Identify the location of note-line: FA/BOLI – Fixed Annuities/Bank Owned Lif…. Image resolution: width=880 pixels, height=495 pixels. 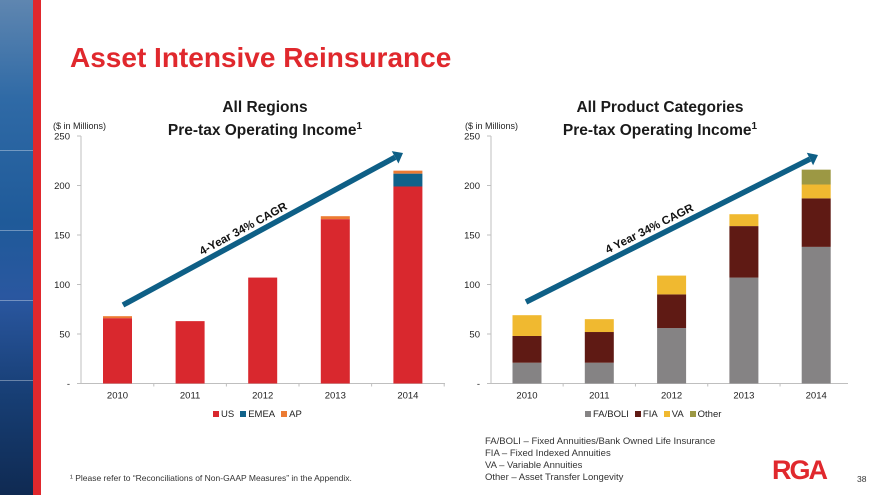
(600, 441).